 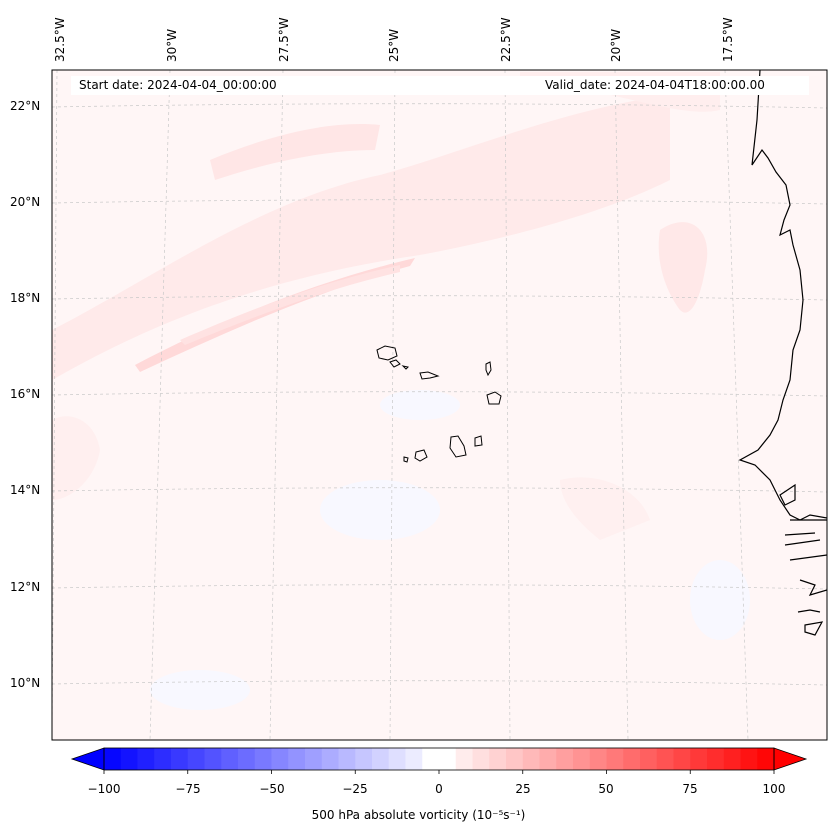 What do you see at coordinates (458, 446) in the screenshot?
I see `island-santiago` at bounding box center [458, 446].